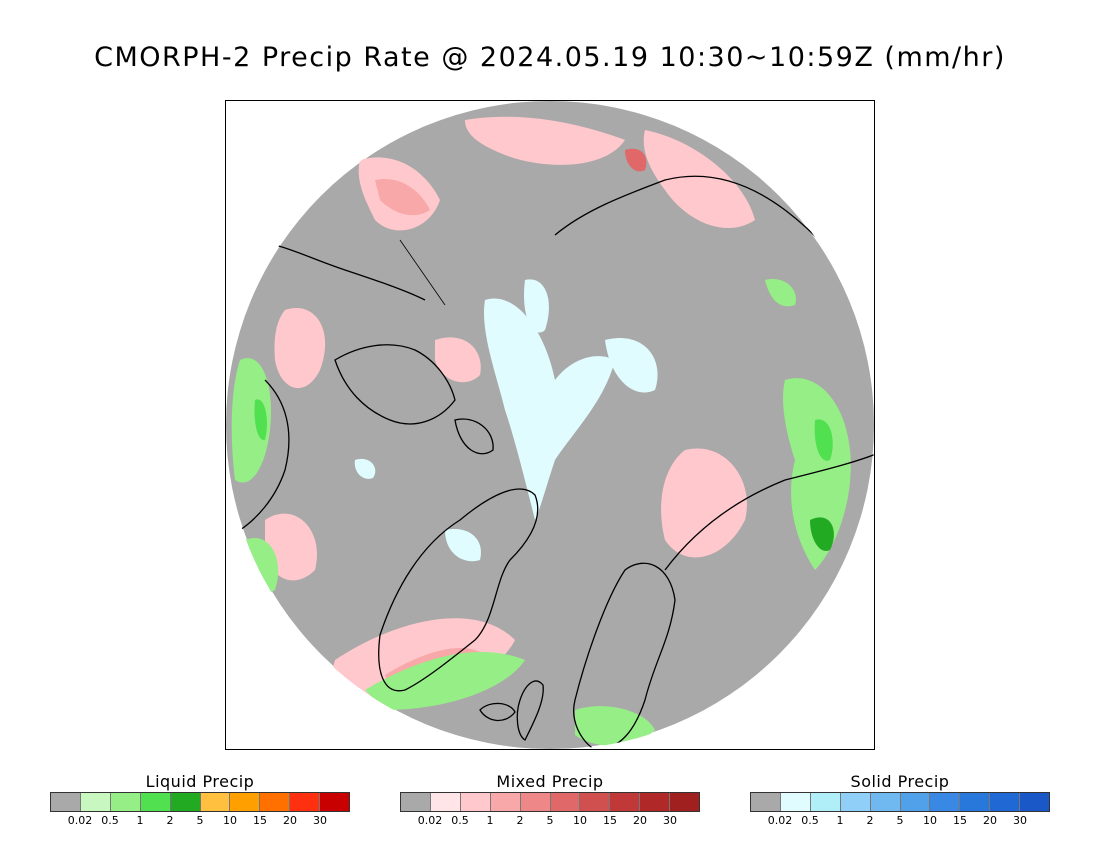  I want to click on ellesmere-coast, so click(474, 436).